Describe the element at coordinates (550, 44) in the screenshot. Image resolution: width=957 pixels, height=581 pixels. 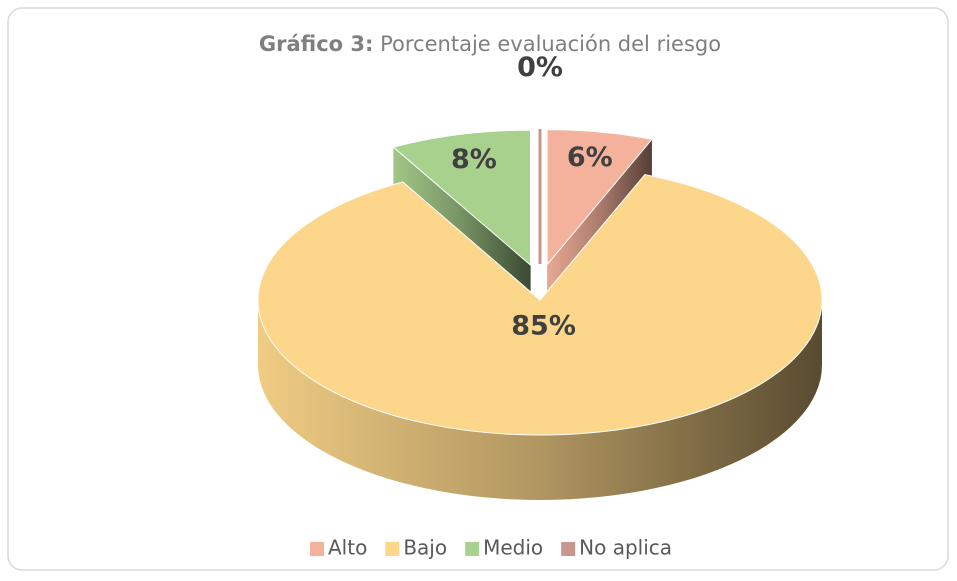
I see `title-text: Porcentaje evaluación del riesgo` at that location.